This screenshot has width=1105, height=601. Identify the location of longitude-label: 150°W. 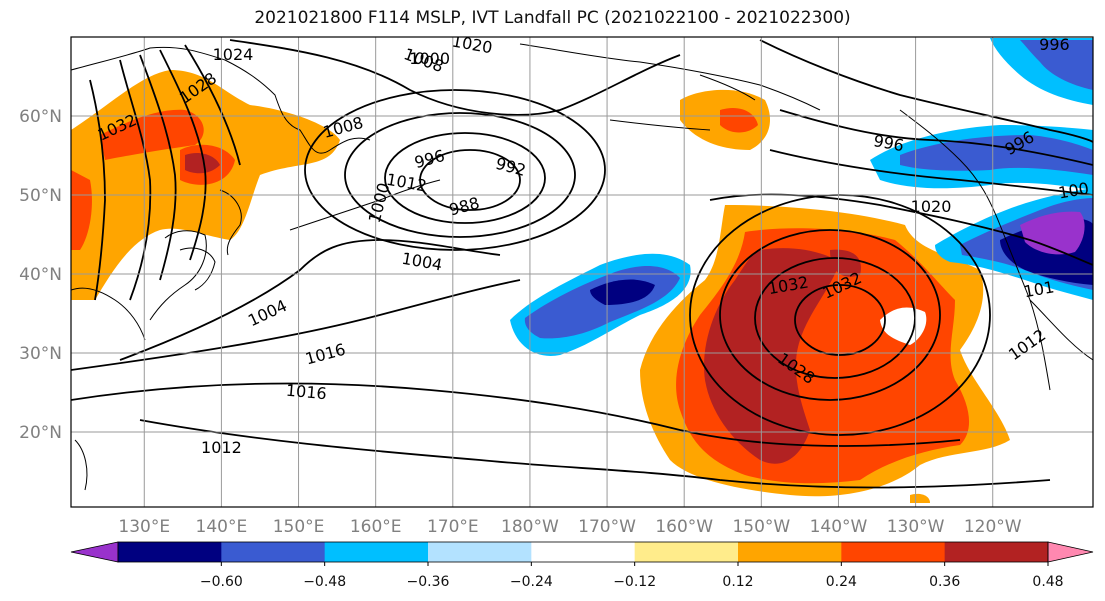
(761, 527).